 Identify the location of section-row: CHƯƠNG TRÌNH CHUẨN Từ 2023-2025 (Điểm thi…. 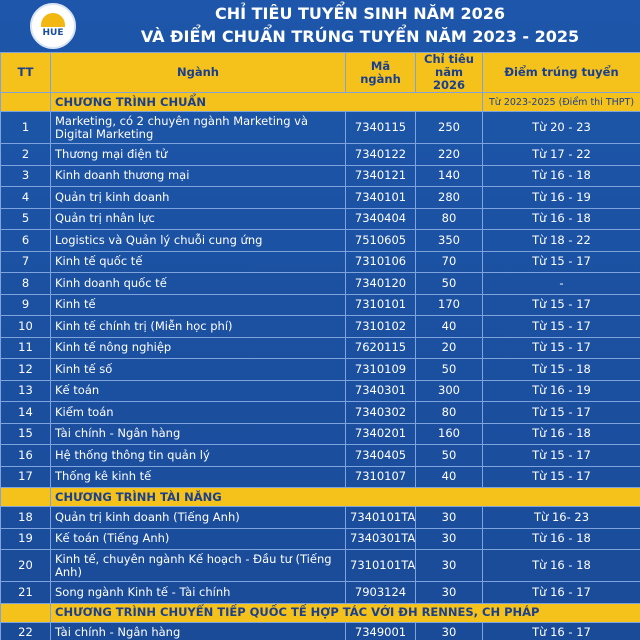
(320, 102).